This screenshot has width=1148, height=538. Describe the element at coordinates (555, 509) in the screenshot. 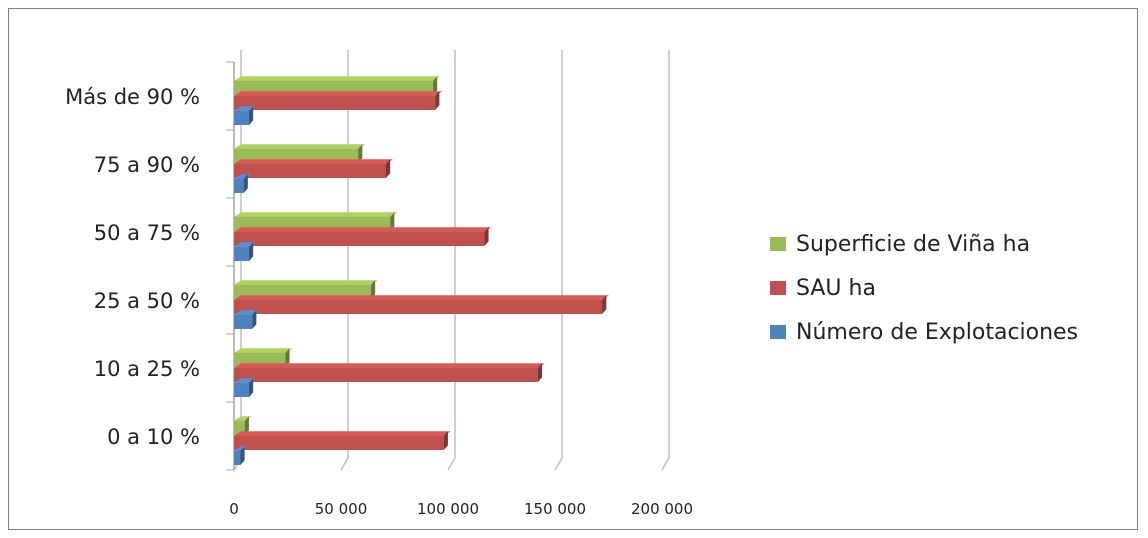

I see `x-tick-label: 150 000` at that location.